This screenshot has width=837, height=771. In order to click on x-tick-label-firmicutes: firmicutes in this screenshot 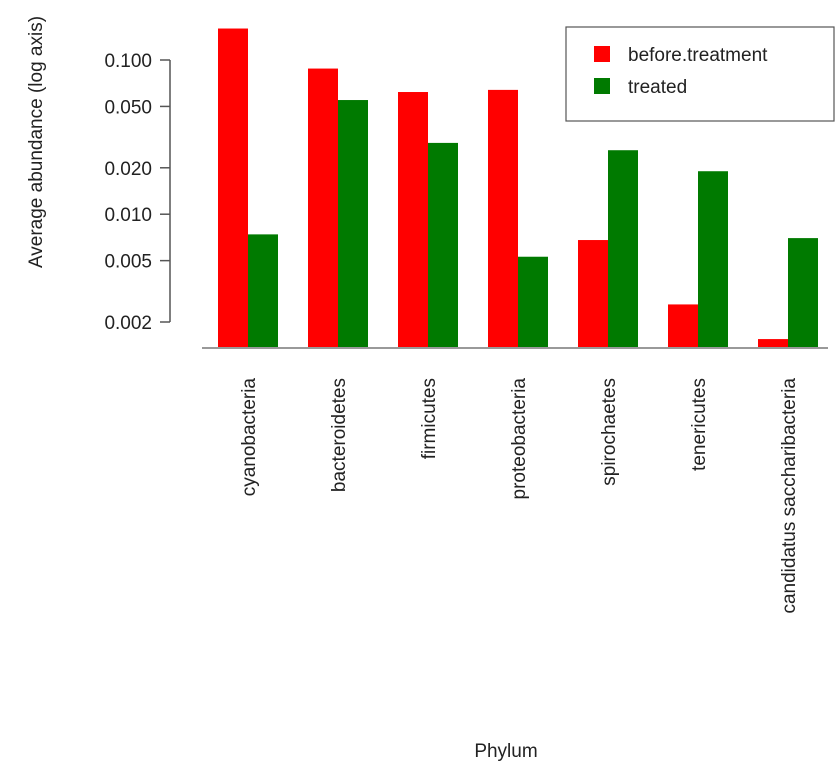, I will do `click(429, 418)`.